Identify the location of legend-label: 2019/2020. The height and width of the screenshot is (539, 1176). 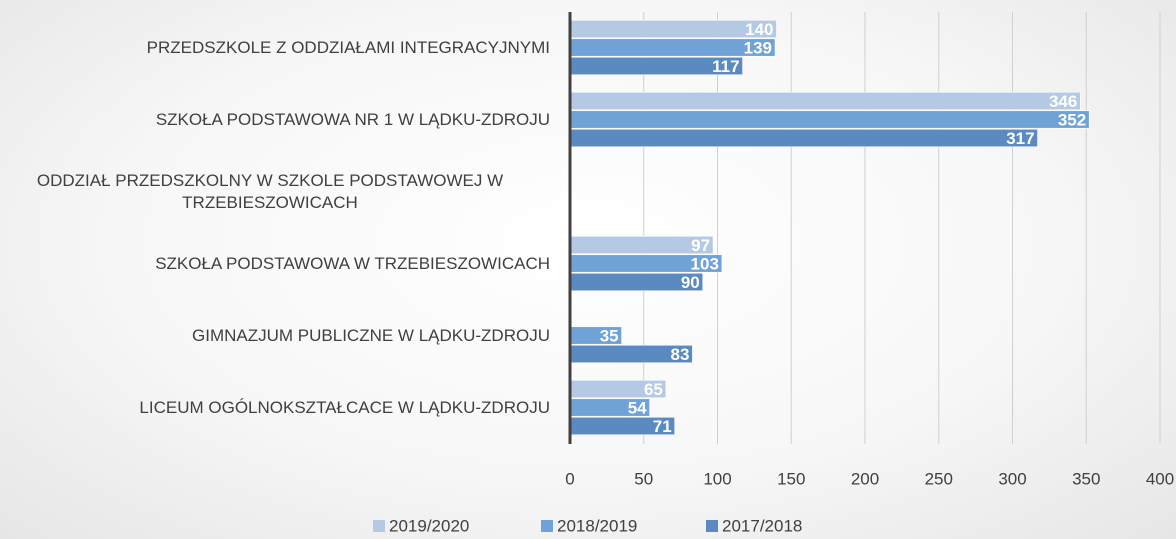
(429, 525).